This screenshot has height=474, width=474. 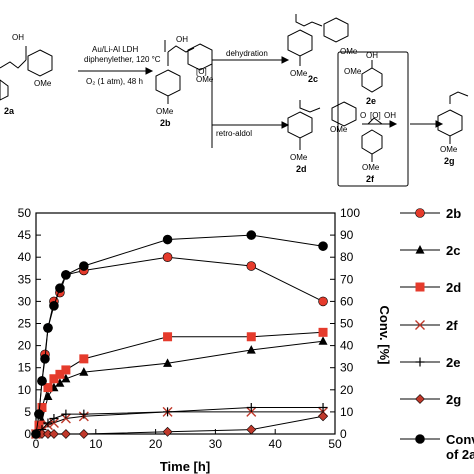 I want to click on compound-label-2g: 2g, so click(x=449, y=161).